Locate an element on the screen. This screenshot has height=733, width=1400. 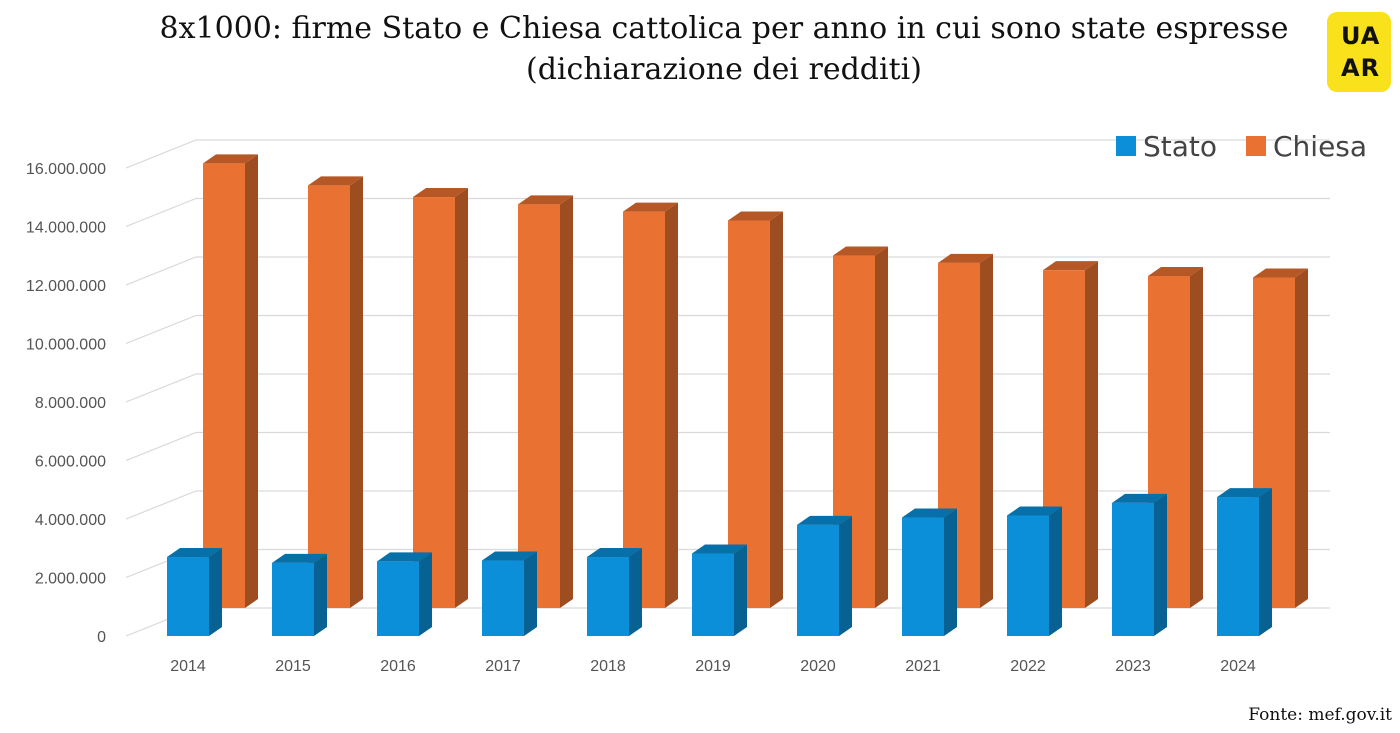
stato-bar-2021-face is located at coordinates (923, 576).